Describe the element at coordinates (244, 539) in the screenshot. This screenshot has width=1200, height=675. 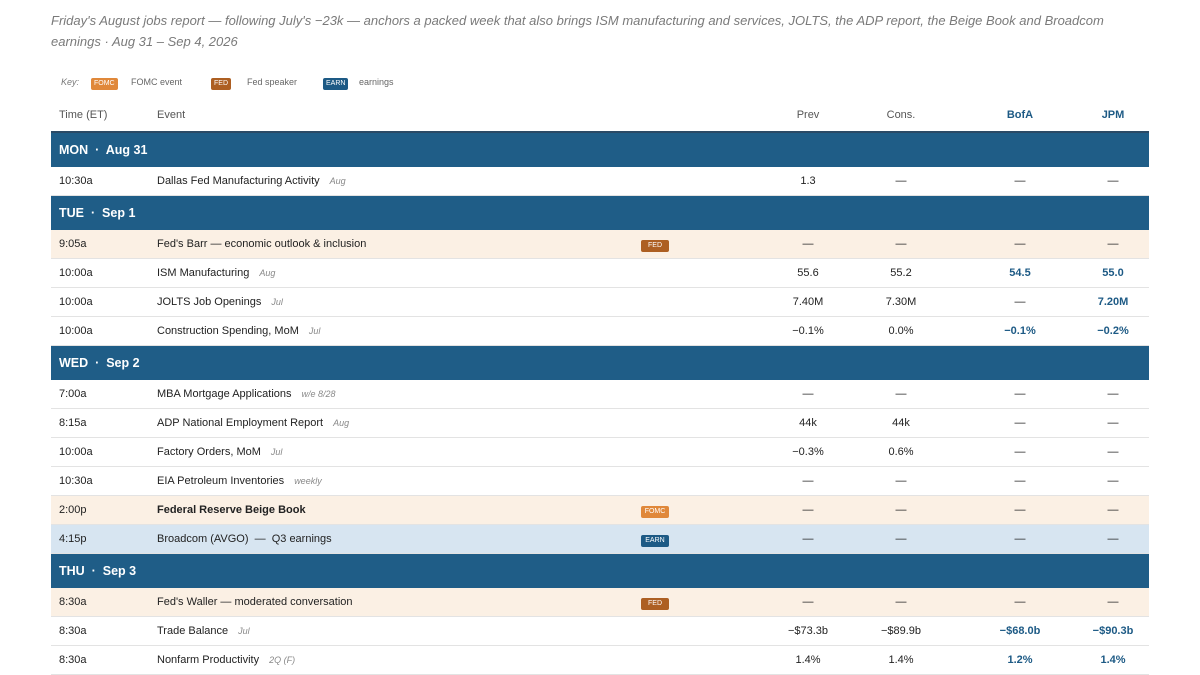
I see `event-cell: Broadcom (AVGO) — Q3 earnings` at that location.